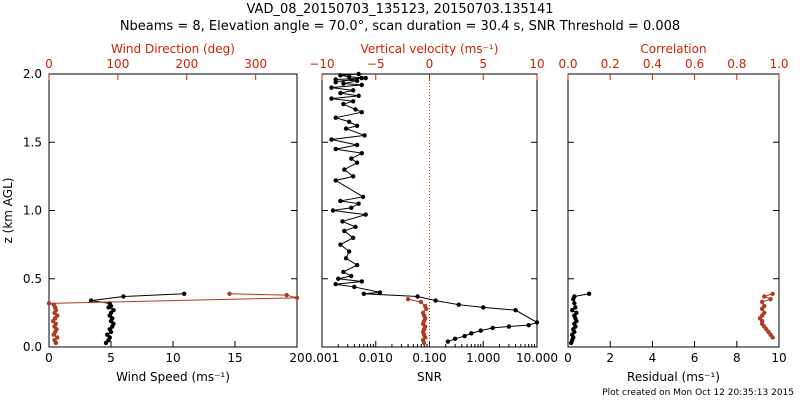  I want to click on bottom-tick-label: 15, so click(234, 358).